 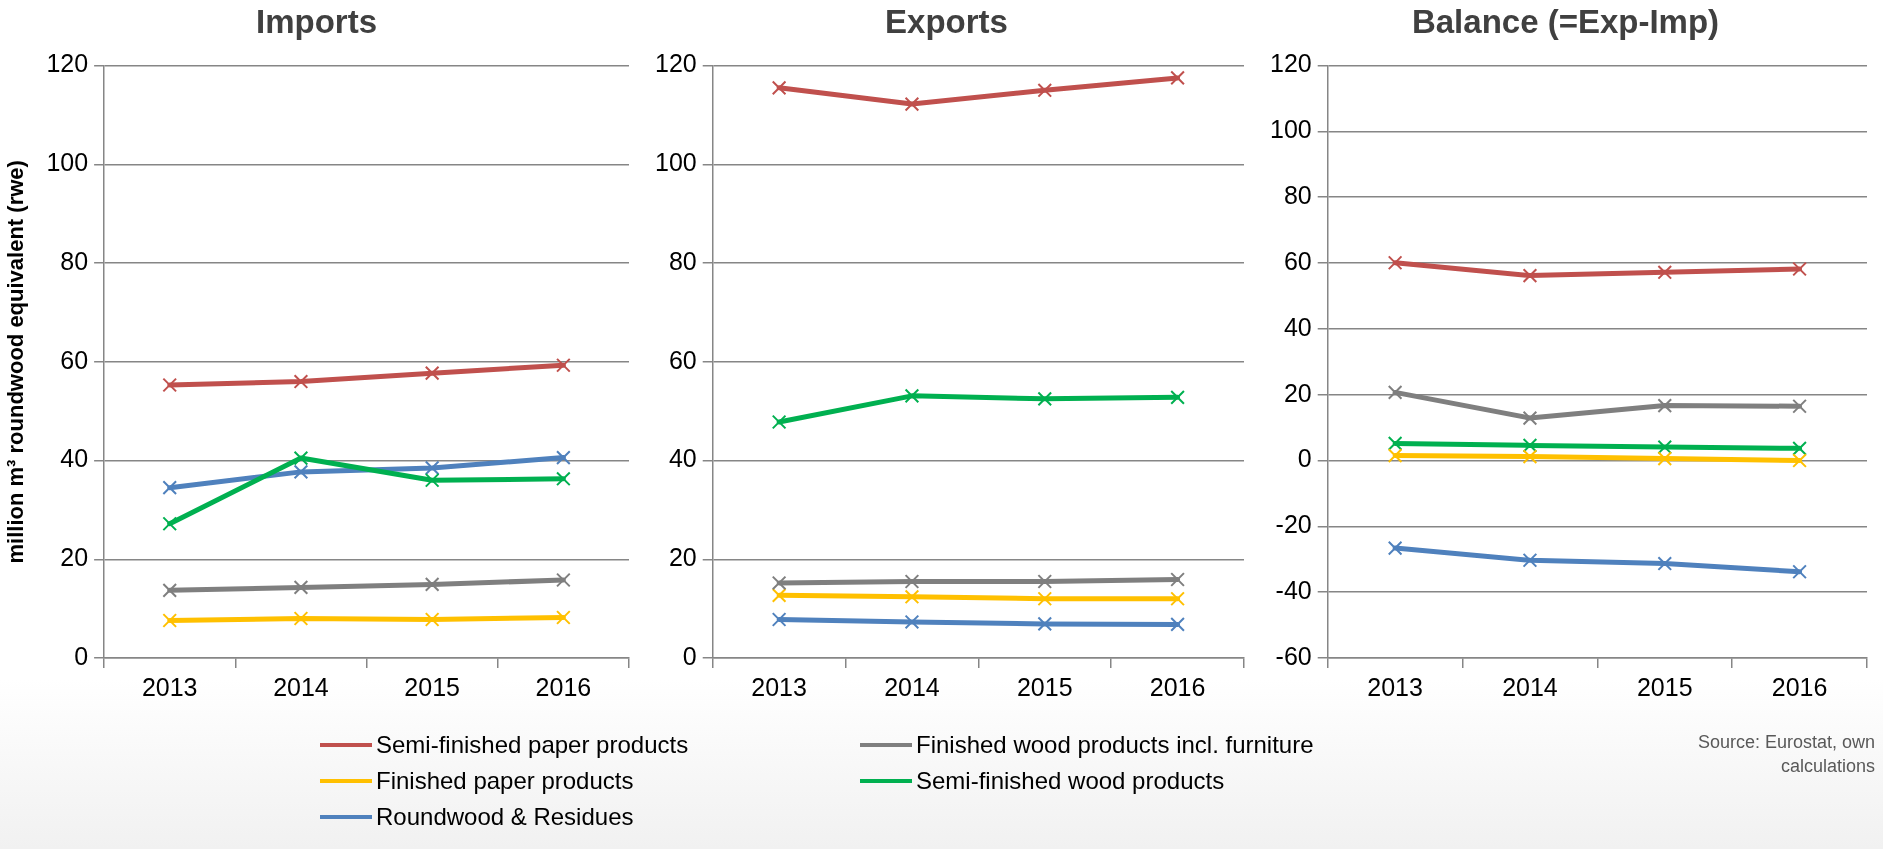 I want to click on source-note: Source: Eurostat, own calculations, so click(x=1785, y=754).